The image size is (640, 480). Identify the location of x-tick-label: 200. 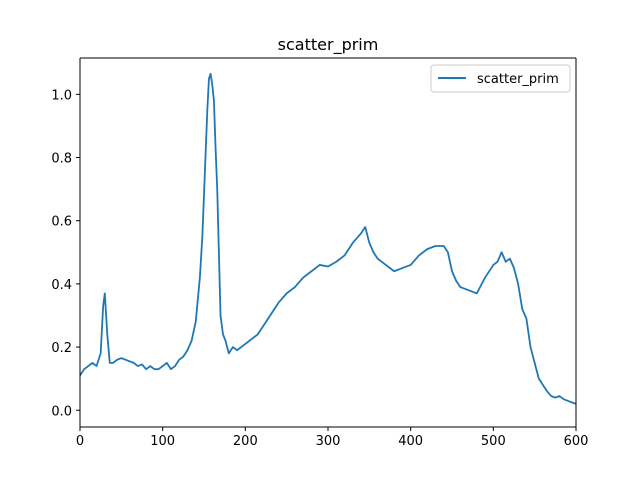
(245, 441).